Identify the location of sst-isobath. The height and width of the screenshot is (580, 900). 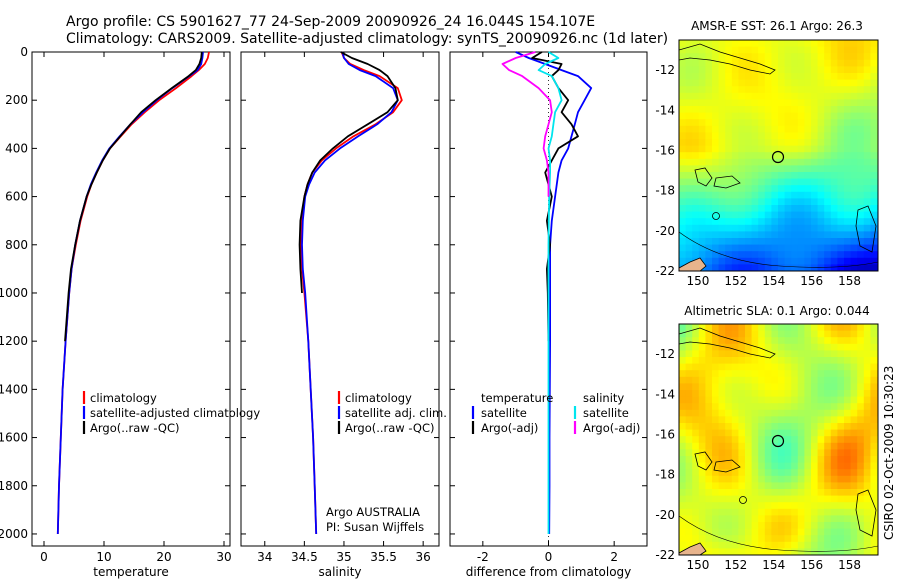
(778, 249).